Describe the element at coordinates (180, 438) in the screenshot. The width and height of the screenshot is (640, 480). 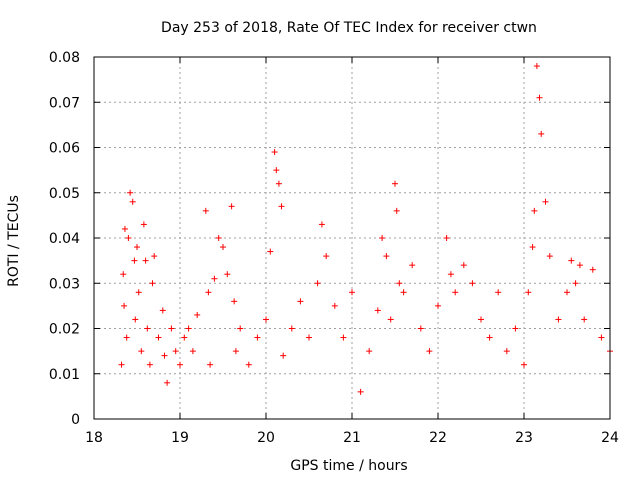
I see `x-tick-label: 19` at that location.